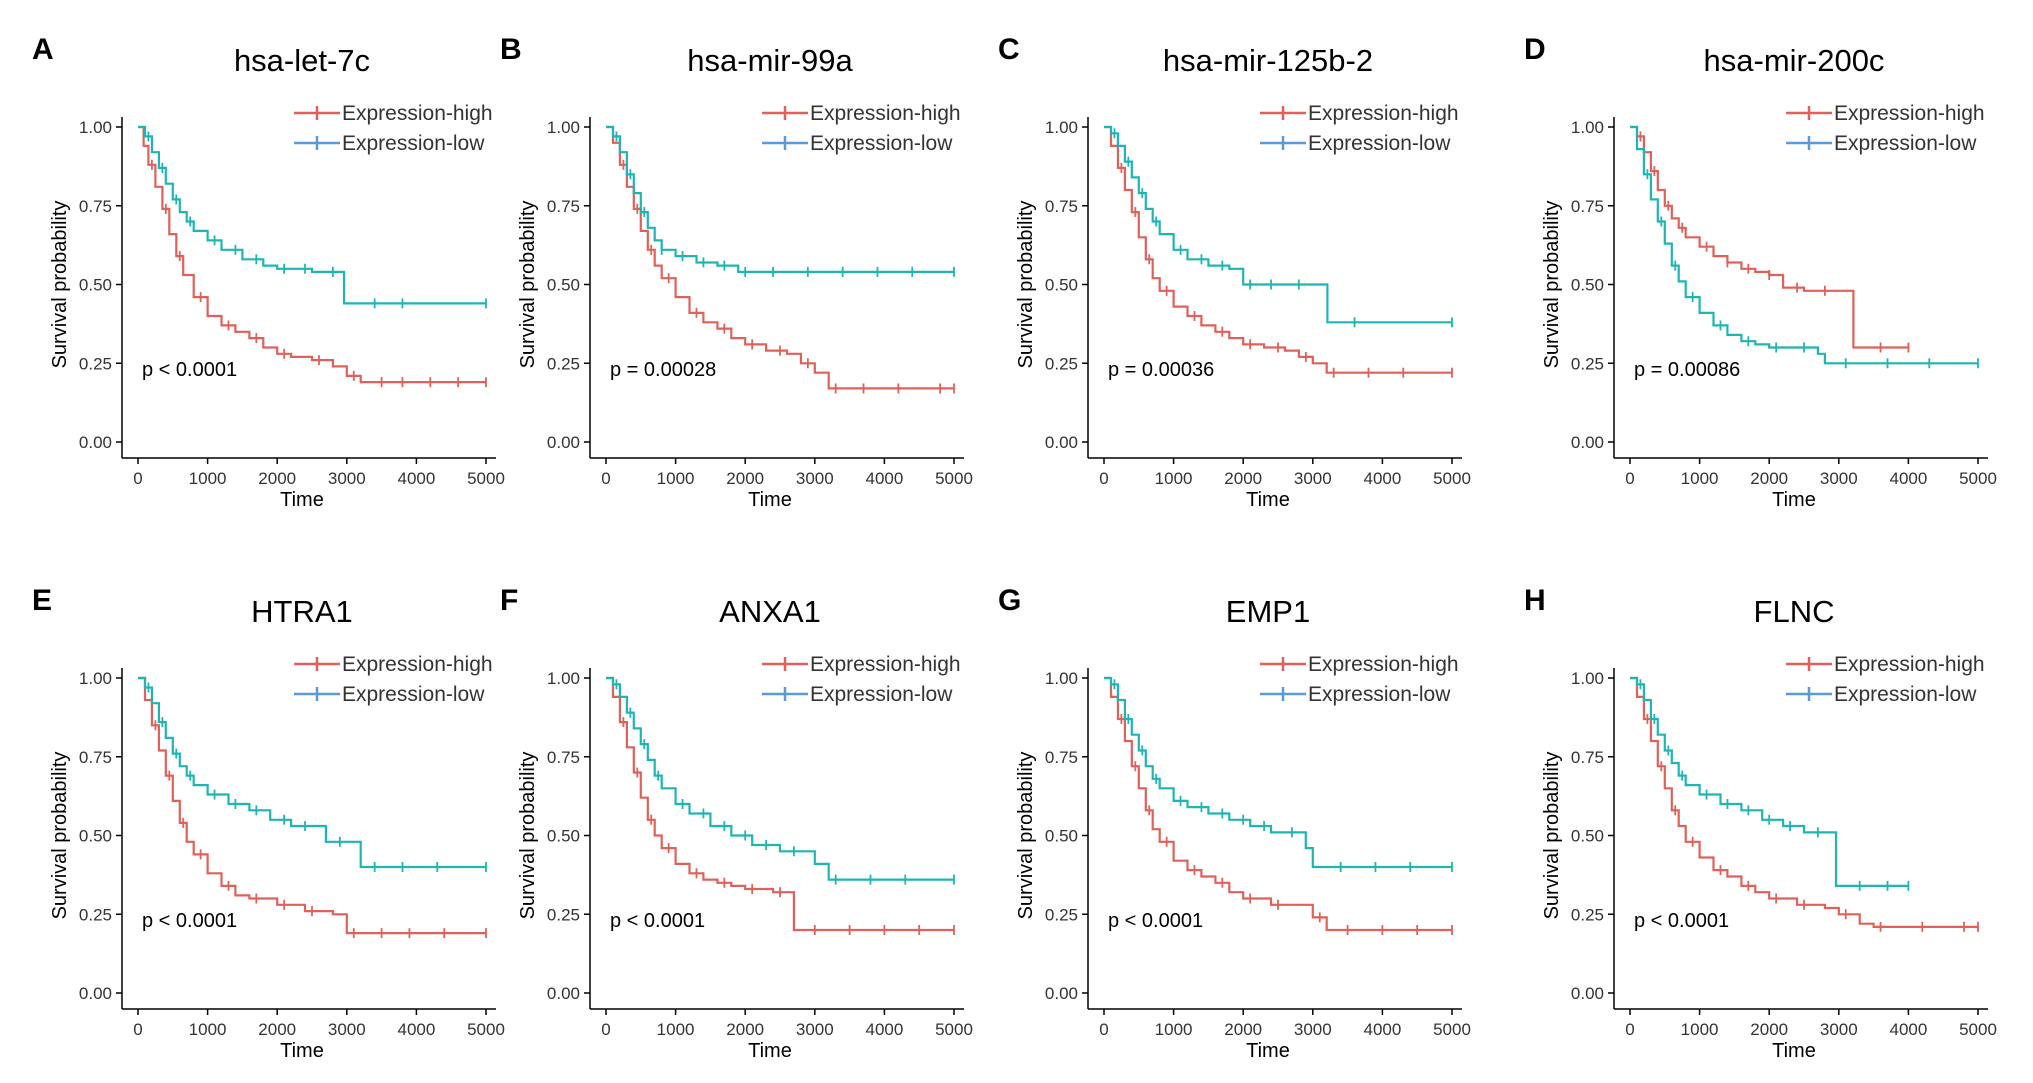  What do you see at coordinates (1268, 611) in the screenshot?
I see `panel-title: EMP1` at bounding box center [1268, 611].